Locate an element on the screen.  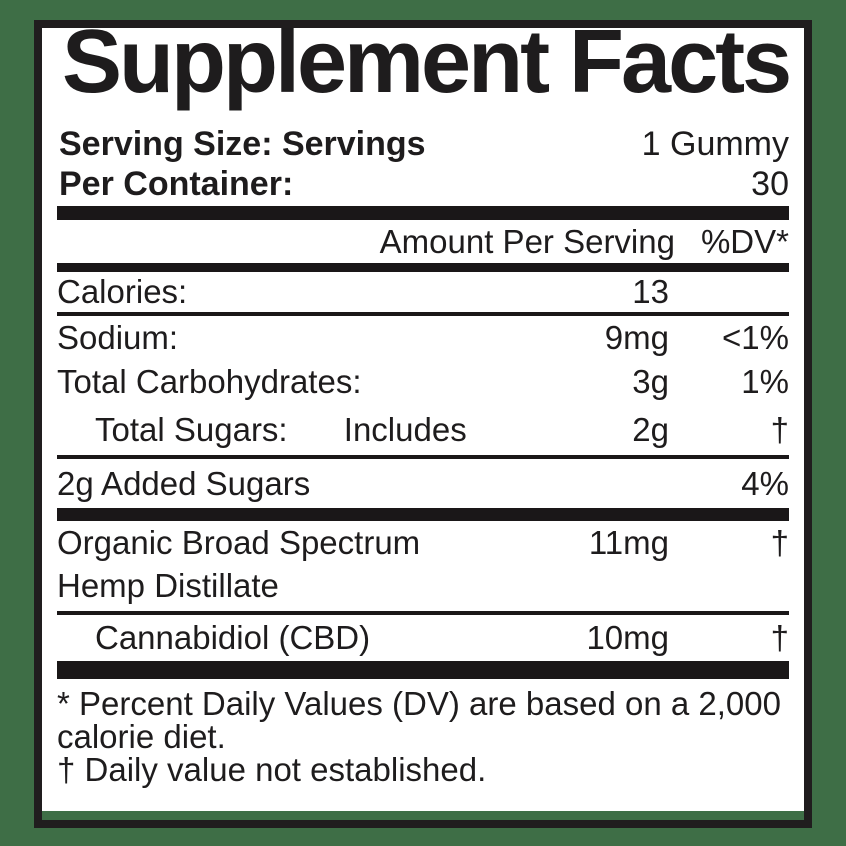
divider-bar-thick-top is located at coordinates (423, 213).